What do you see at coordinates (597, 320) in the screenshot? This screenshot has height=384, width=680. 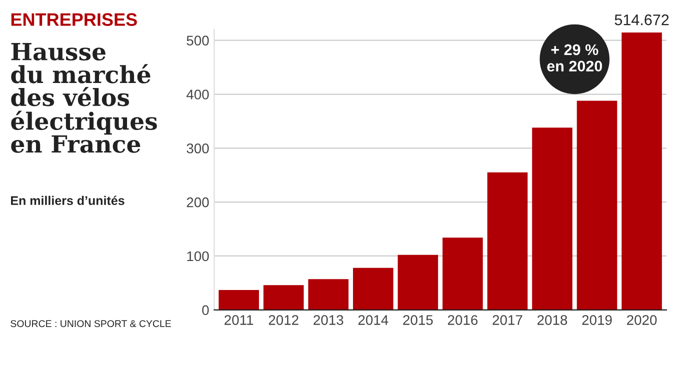 I see `x-tick-label: 2019` at bounding box center [597, 320].